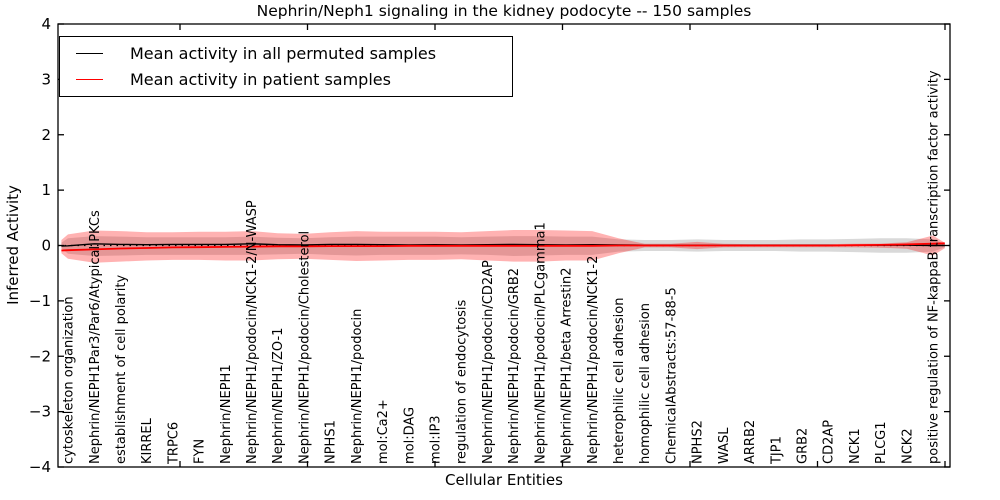 The height and width of the screenshot is (500, 1000). I want to click on x-tick-label: Nephrin/NEPH1/podocin/PLCgamma1, so click(540, 343).